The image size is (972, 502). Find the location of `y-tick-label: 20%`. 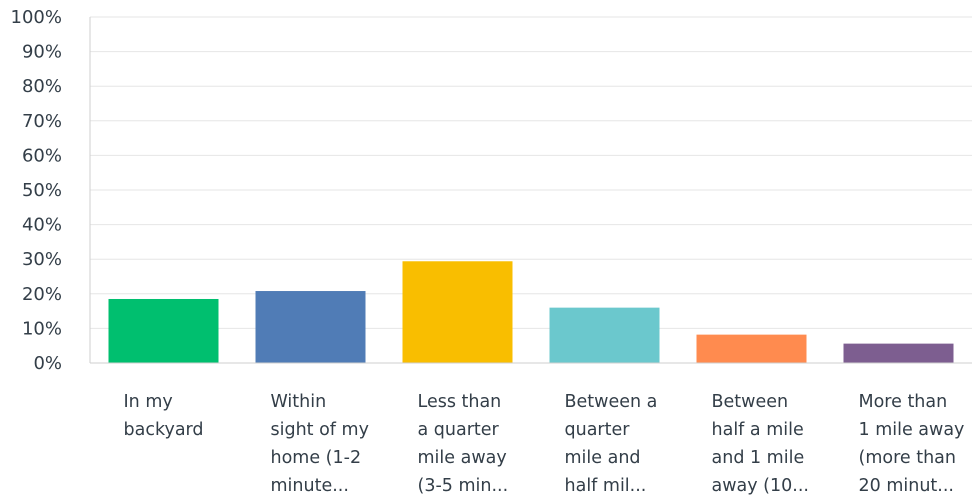

y-tick-label: 20% is located at coordinates (42, 294).